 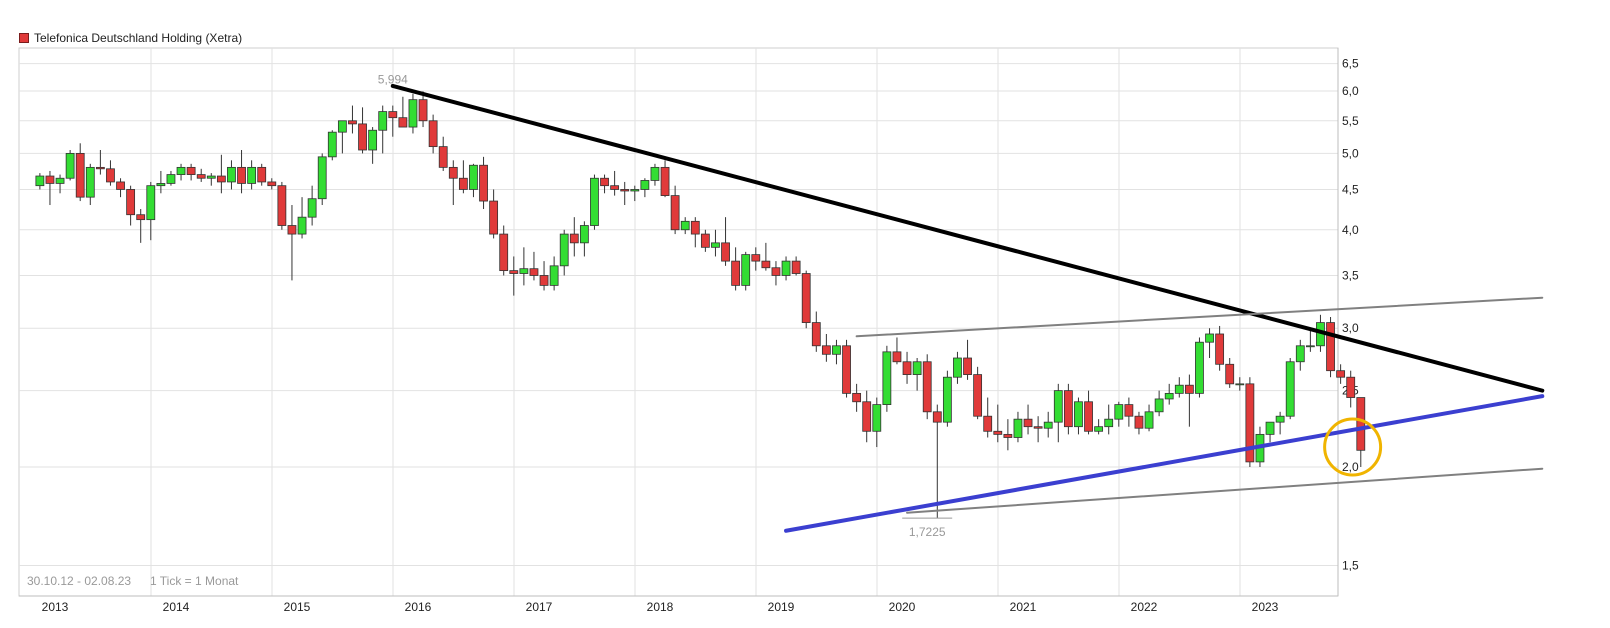 What do you see at coordinates (660, 607) in the screenshot?
I see `x-tick-label: 2018` at bounding box center [660, 607].